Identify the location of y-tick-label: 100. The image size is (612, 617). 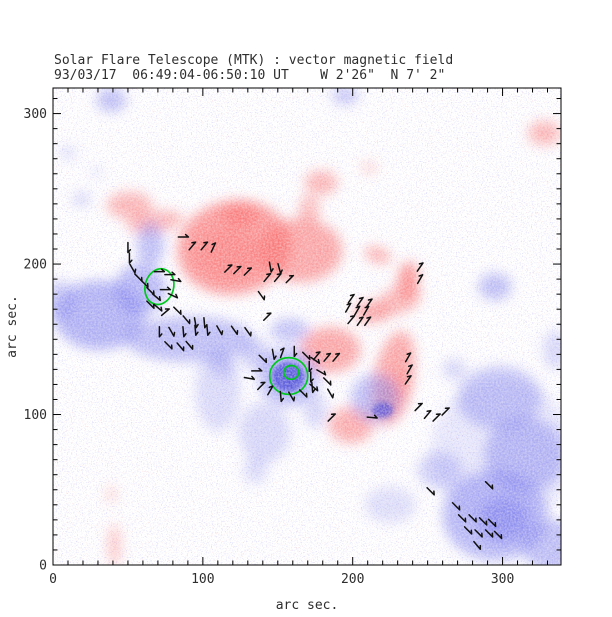
(35, 415).